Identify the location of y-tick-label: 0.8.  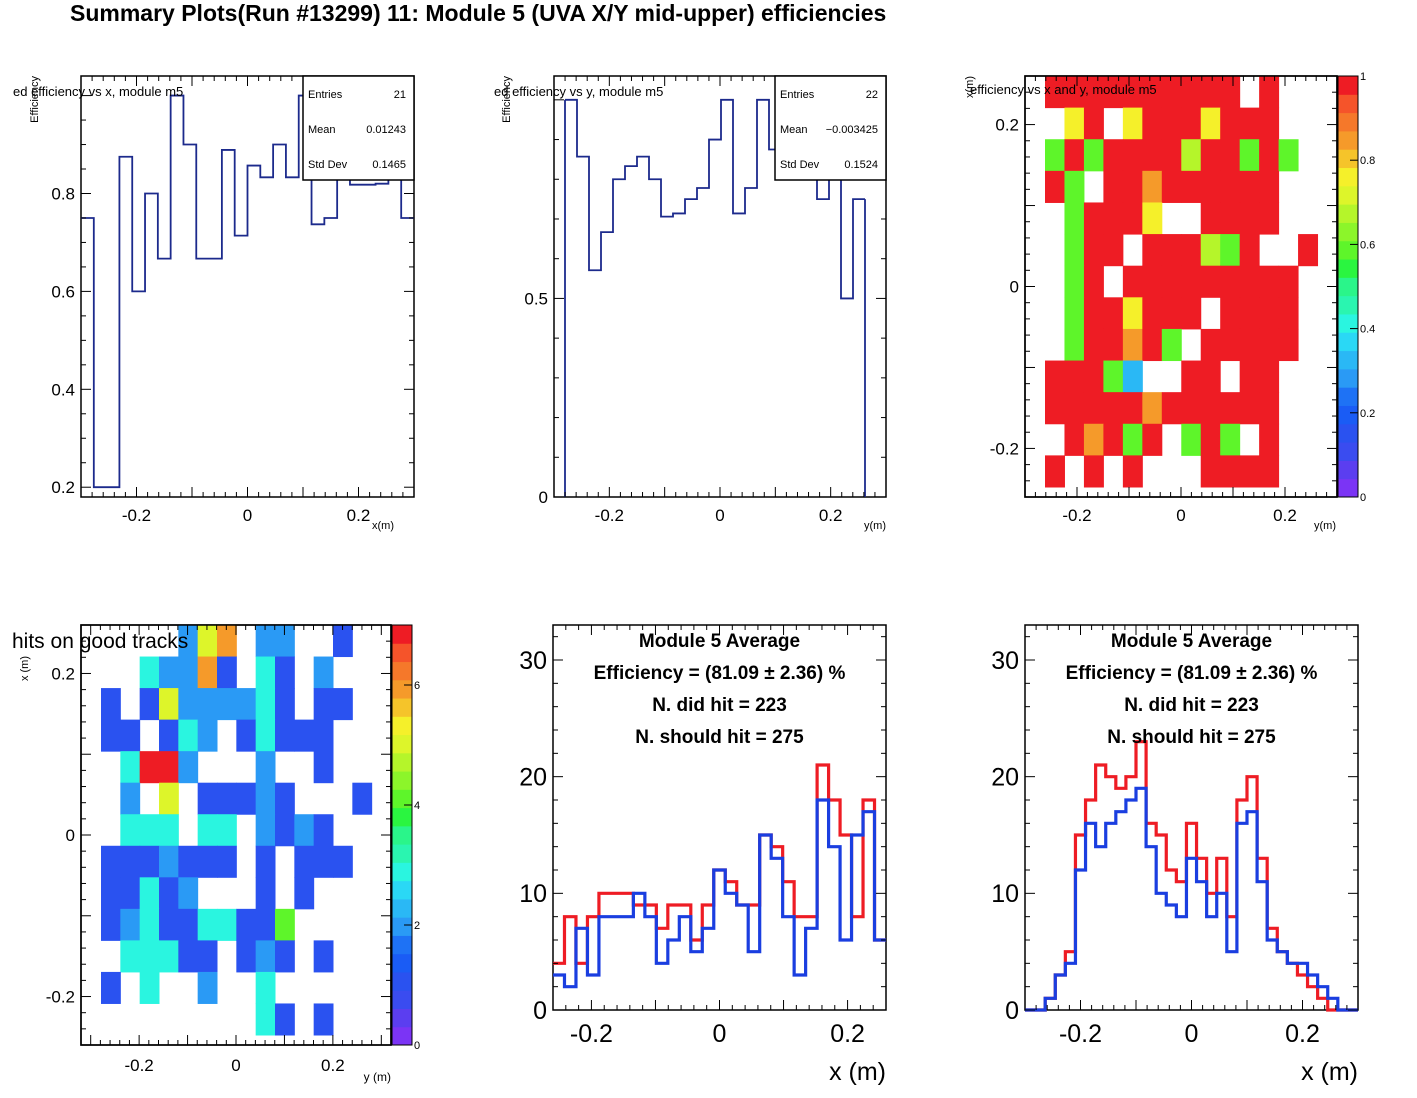
(63, 193).